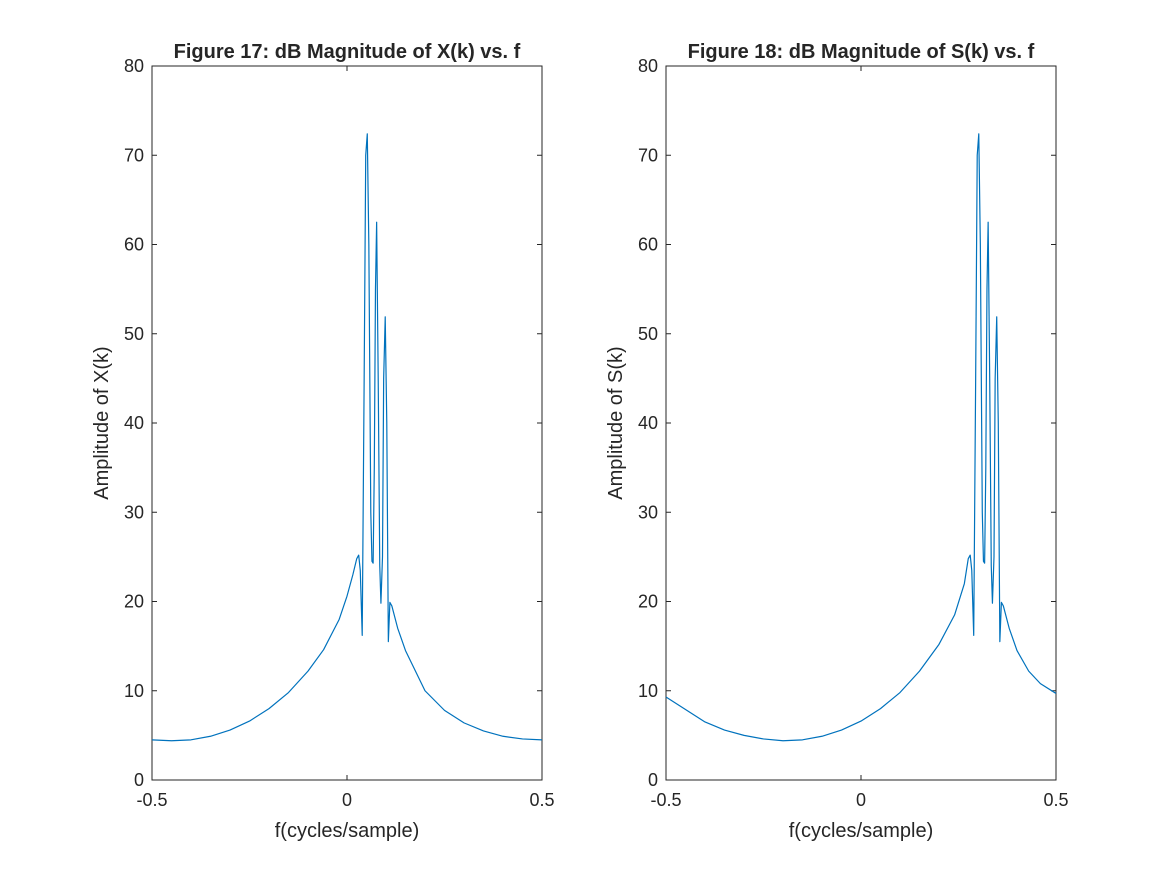 This screenshot has height=875, width=1167. Describe the element at coordinates (102, 422) in the screenshot. I see `y-axis-label: Amplitude of X(k)` at that location.